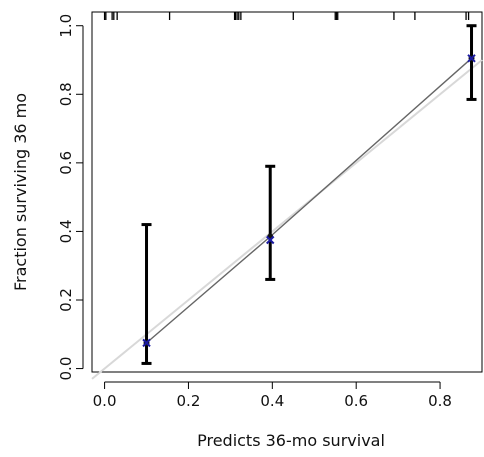 This screenshot has width=484, height=457. I want to click on x-tick-label: 0.6, so click(356, 401).